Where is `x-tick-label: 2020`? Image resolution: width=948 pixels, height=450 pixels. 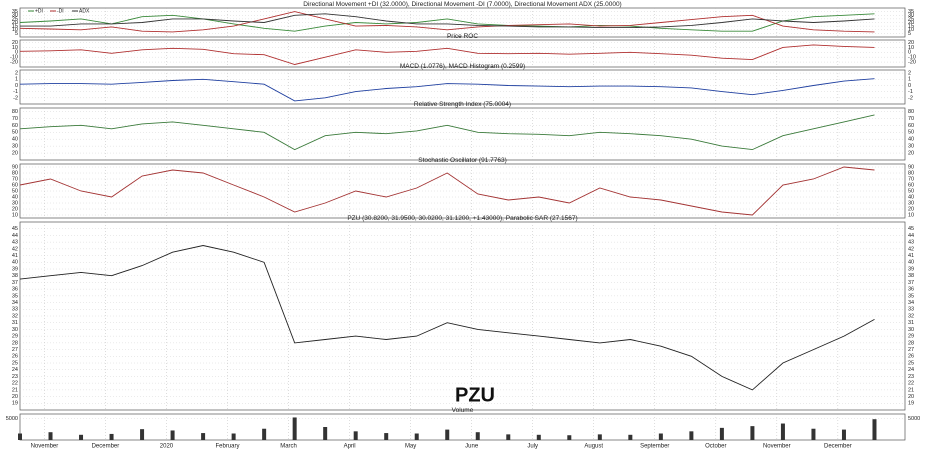 x-tick-label: 2020 is located at coordinates (167, 447).